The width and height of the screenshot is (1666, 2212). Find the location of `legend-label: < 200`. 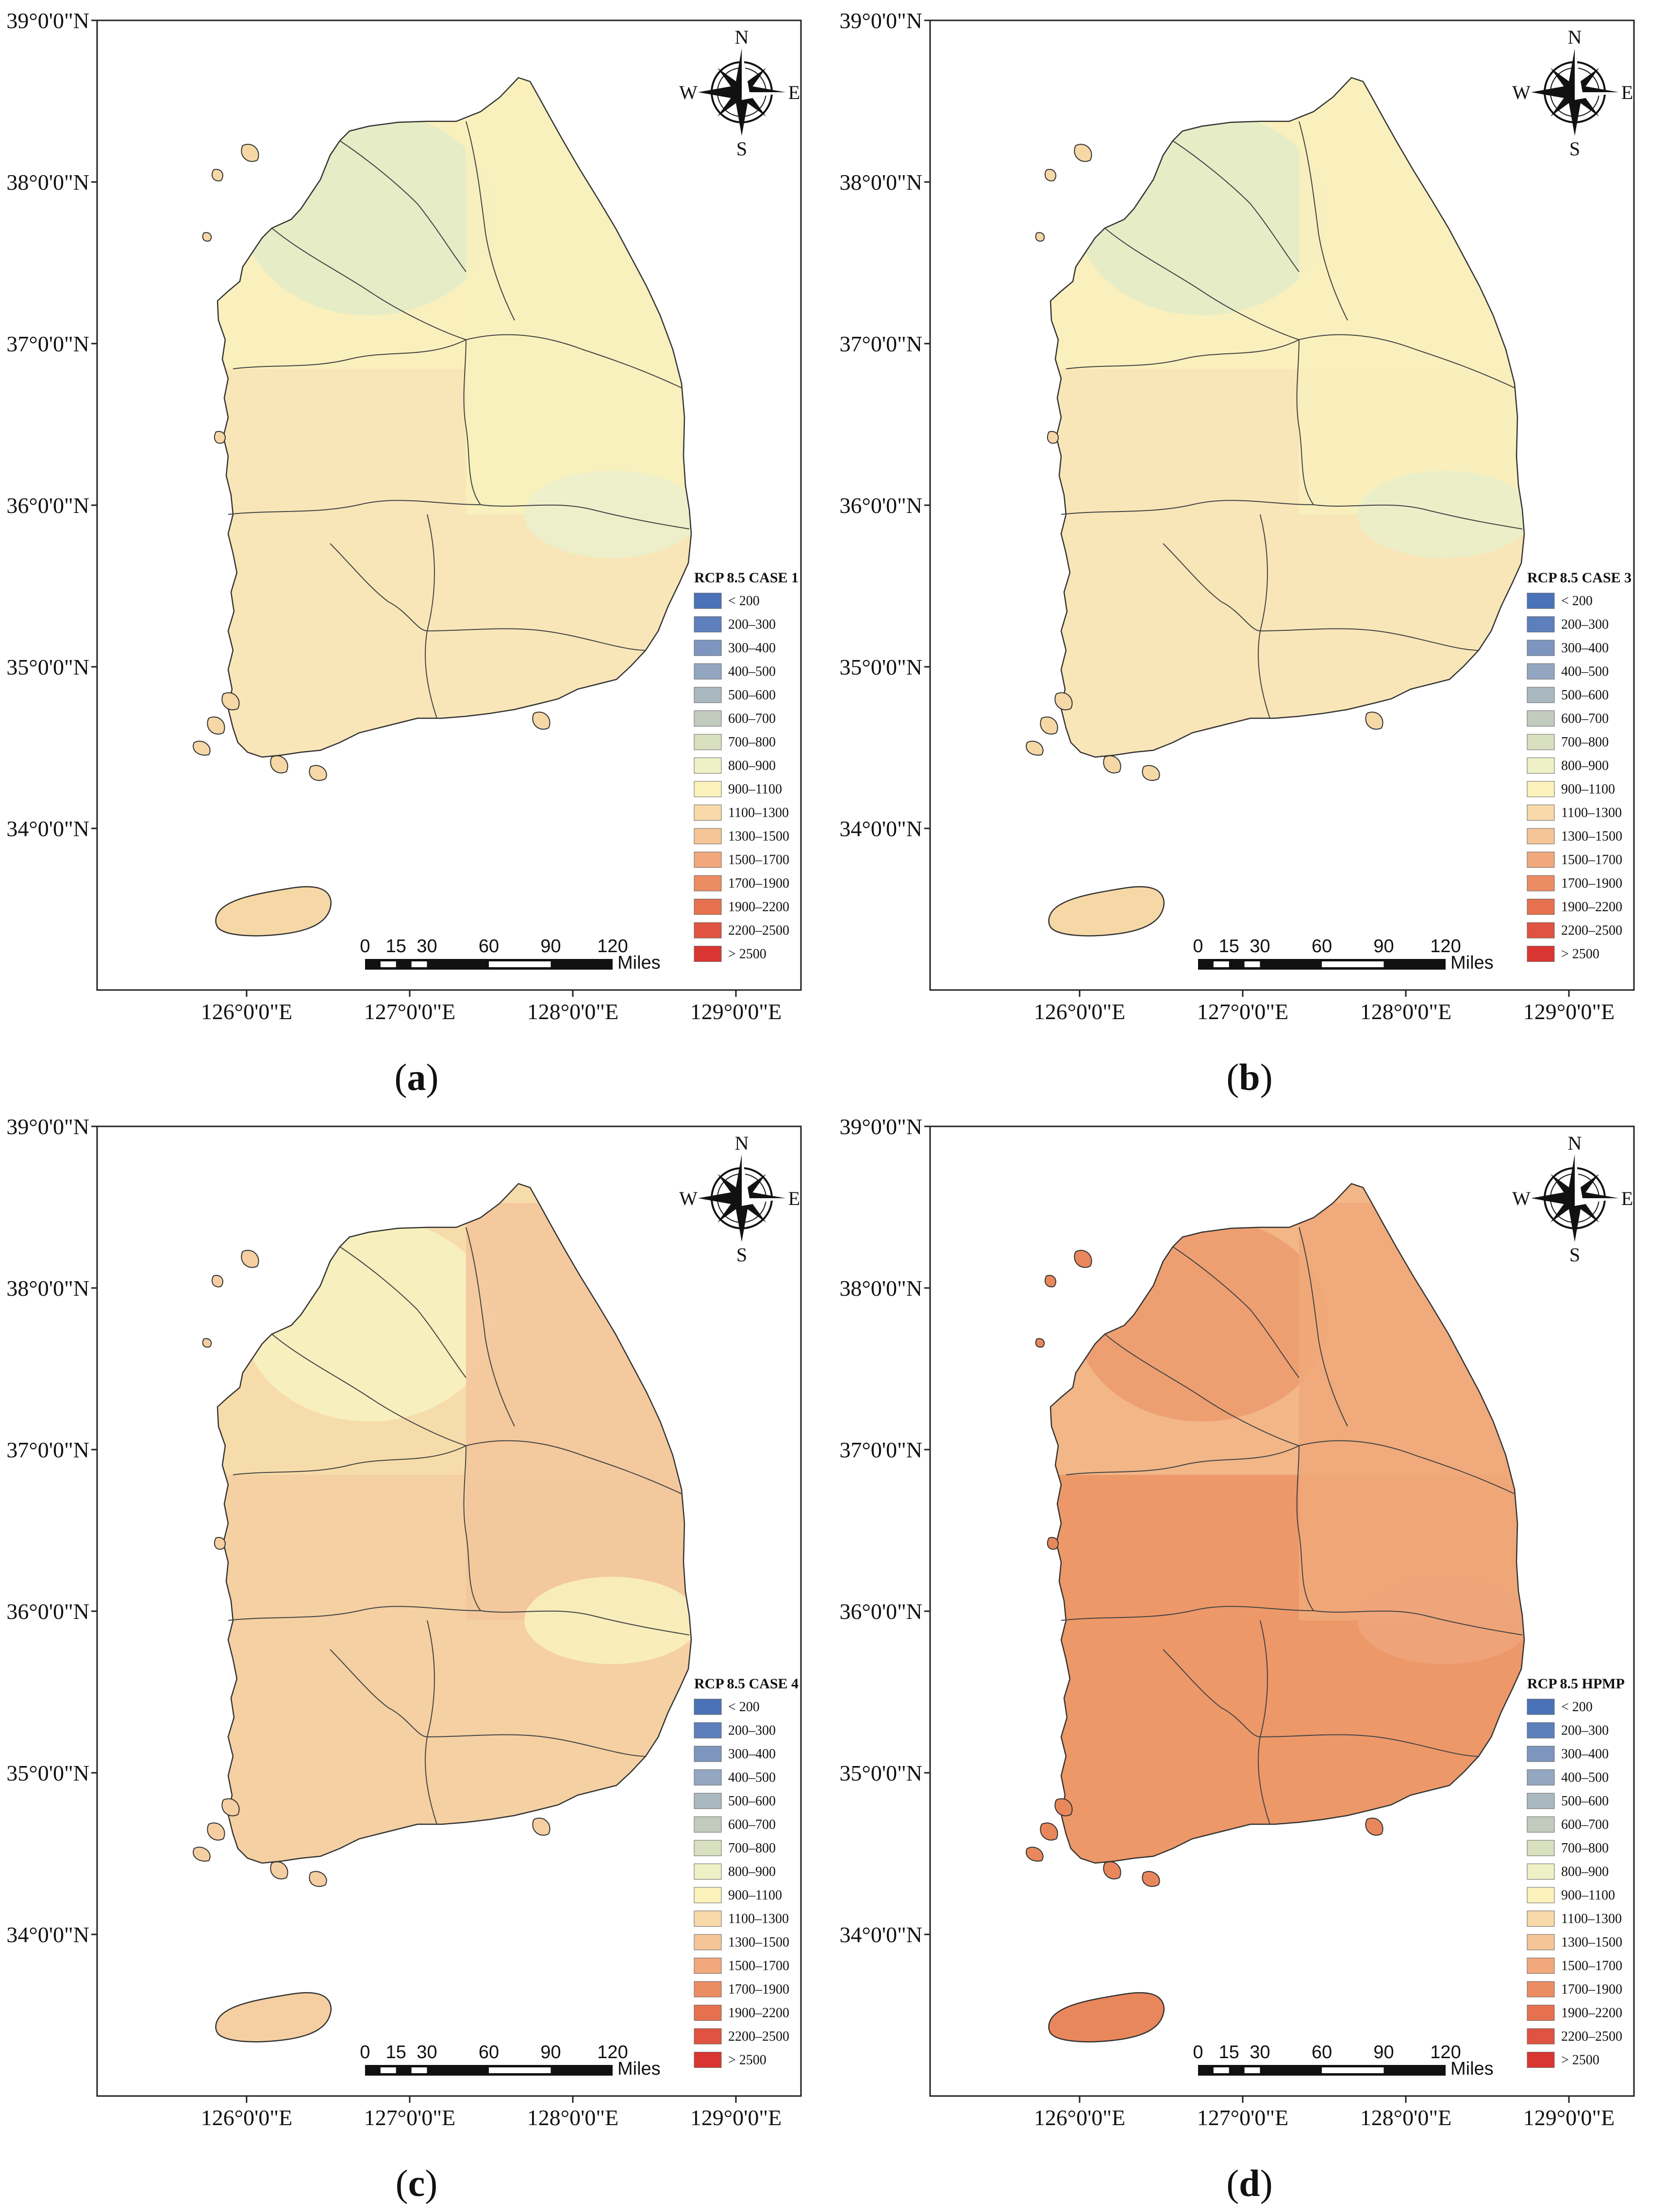

legend-label: < 200 is located at coordinates (744, 601).